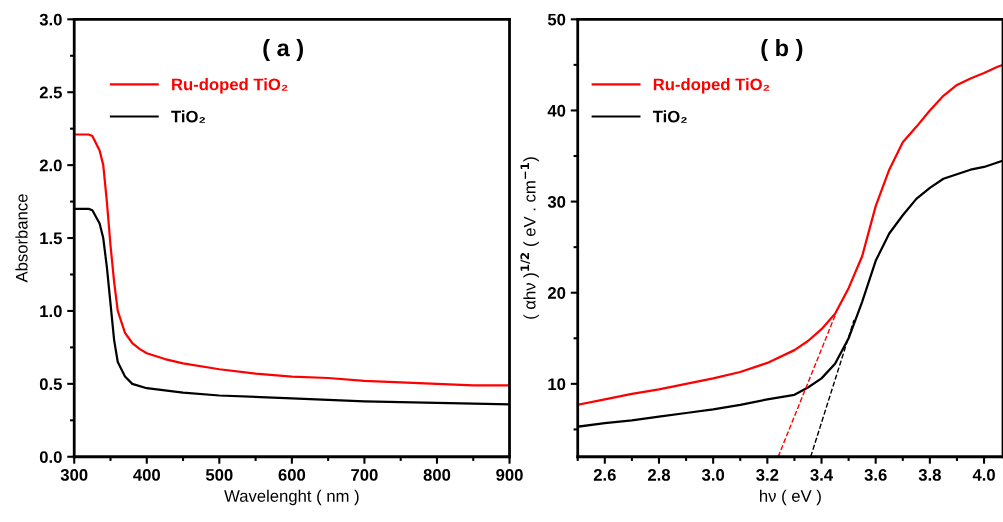 The height and width of the screenshot is (522, 1003). I want to click on x-tick-label: 2.8, so click(659, 475).